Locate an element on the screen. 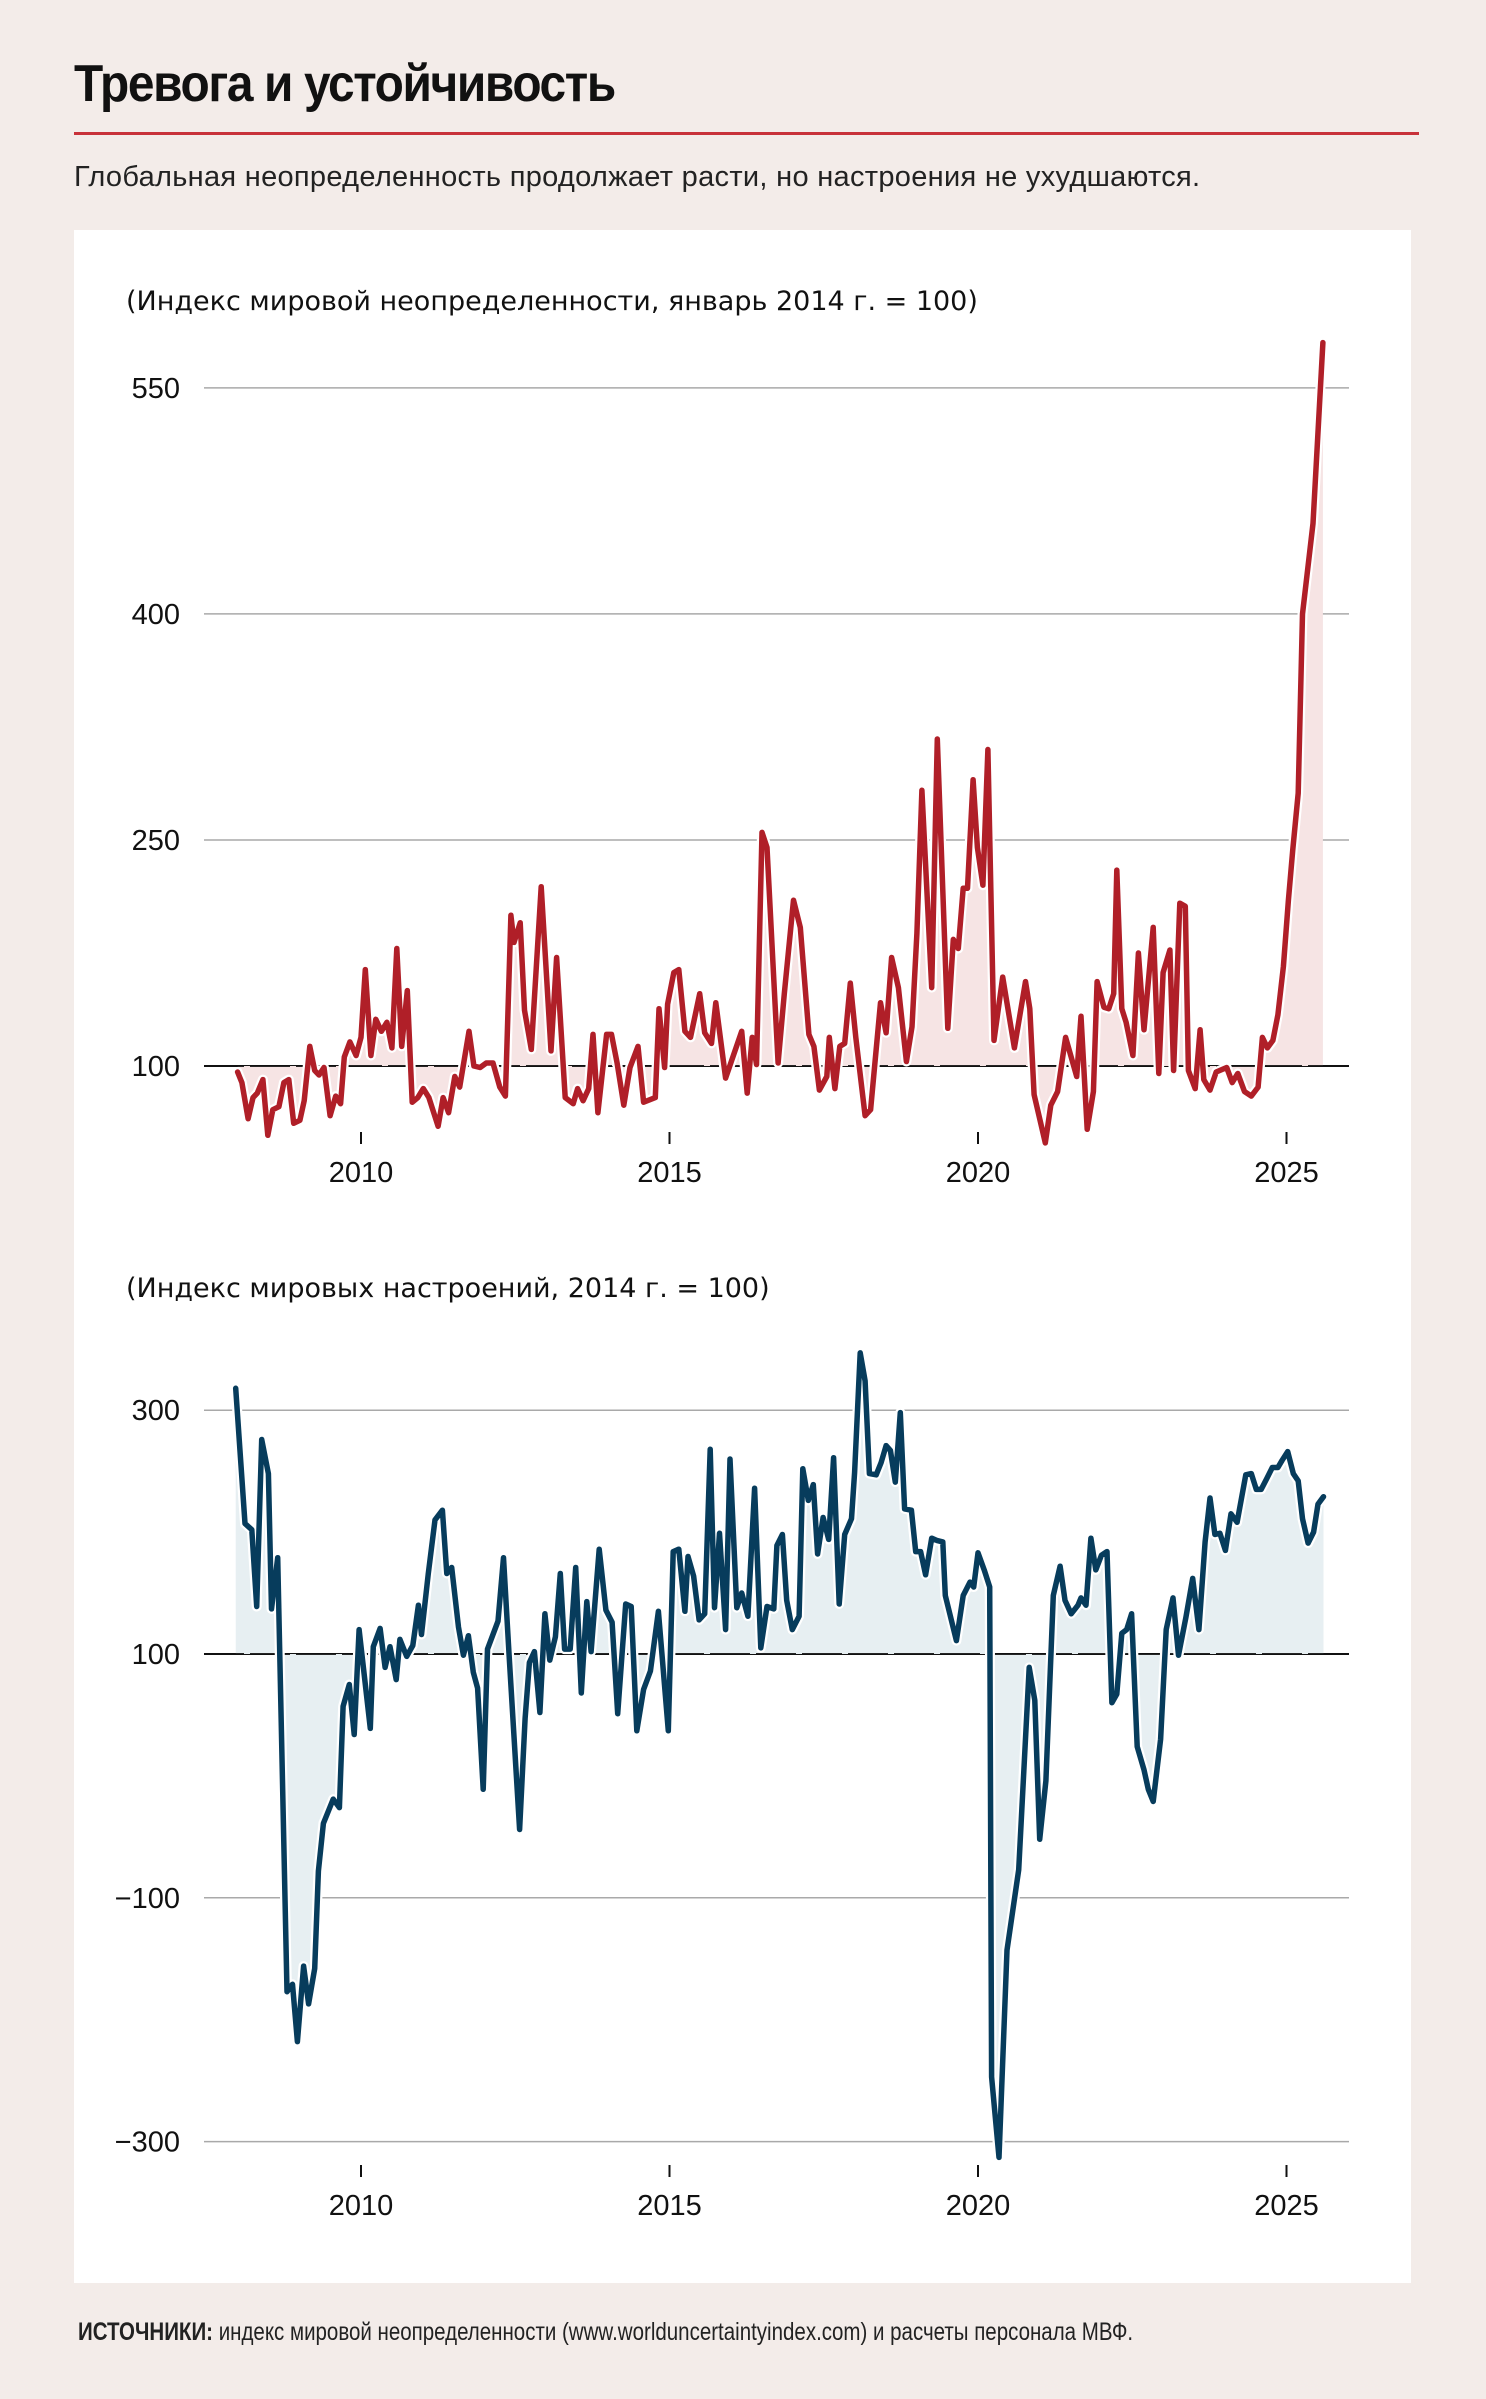 This screenshot has height=2399, width=1486. uncertainty-x-tick-label: 2015 is located at coordinates (669, 1173).